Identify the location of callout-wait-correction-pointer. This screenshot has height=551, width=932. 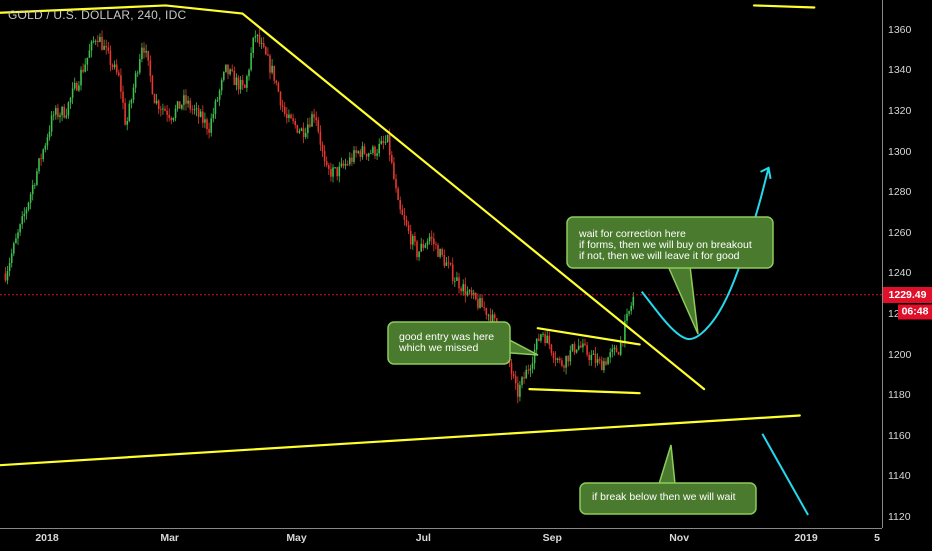
(682, 300).